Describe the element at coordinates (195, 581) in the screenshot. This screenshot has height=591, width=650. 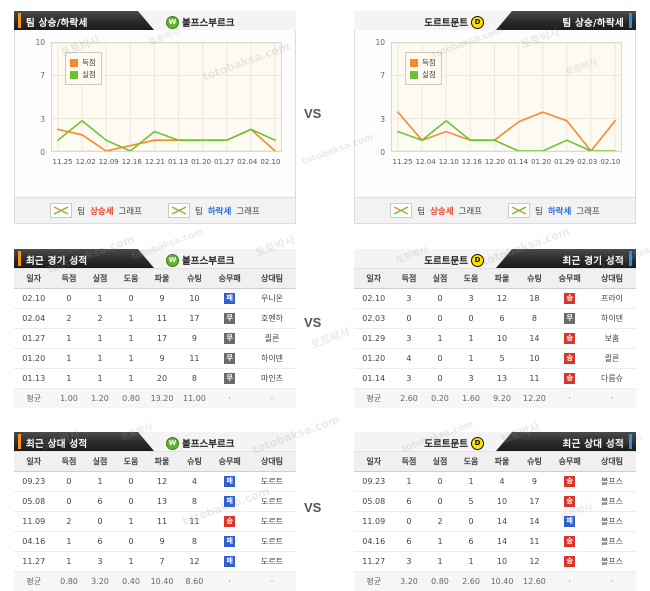
I see `cell-avg-shots: 8.60` at that location.